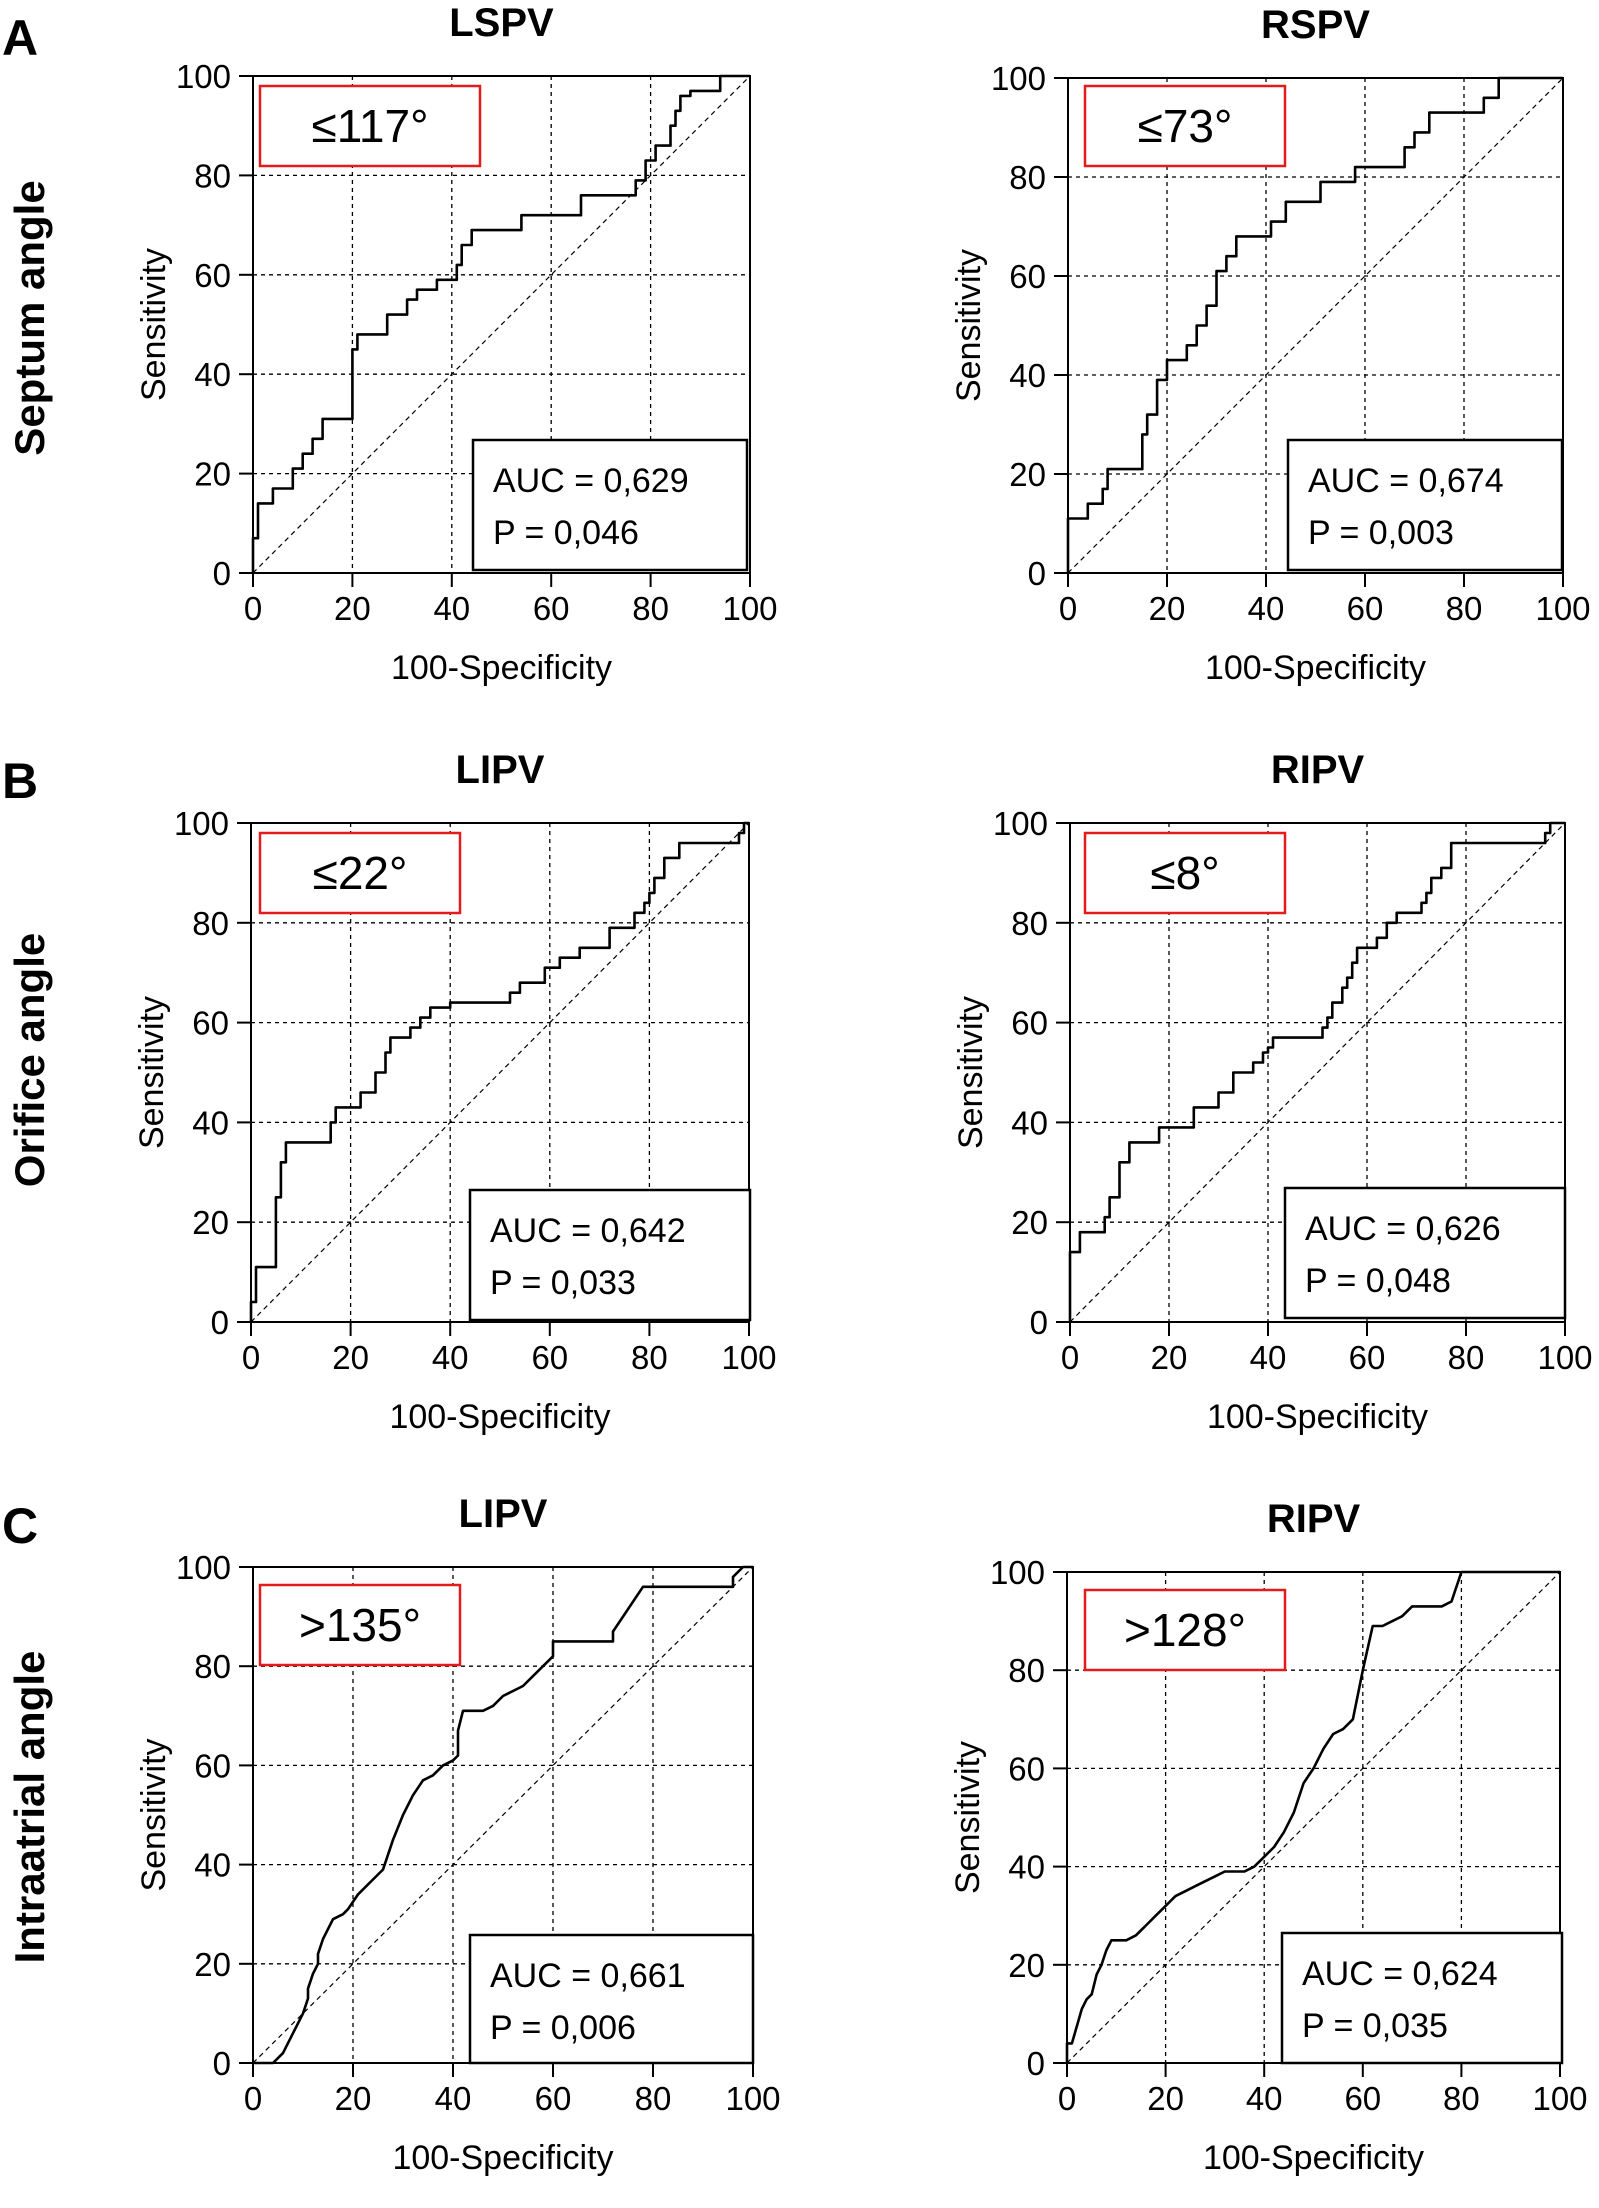 The image size is (1599, 2208). Describe the element at coordinates (1184, 873) in the screenshot. I see `cutoff-label: ≤8°` at that location.